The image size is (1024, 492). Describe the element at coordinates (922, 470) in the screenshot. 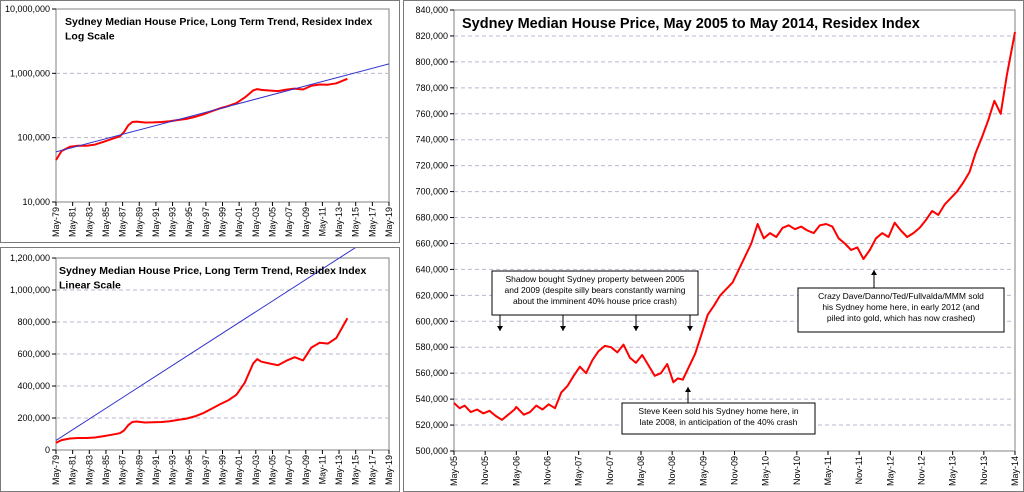

I see `x-tick-label: Nov-12` at that location.